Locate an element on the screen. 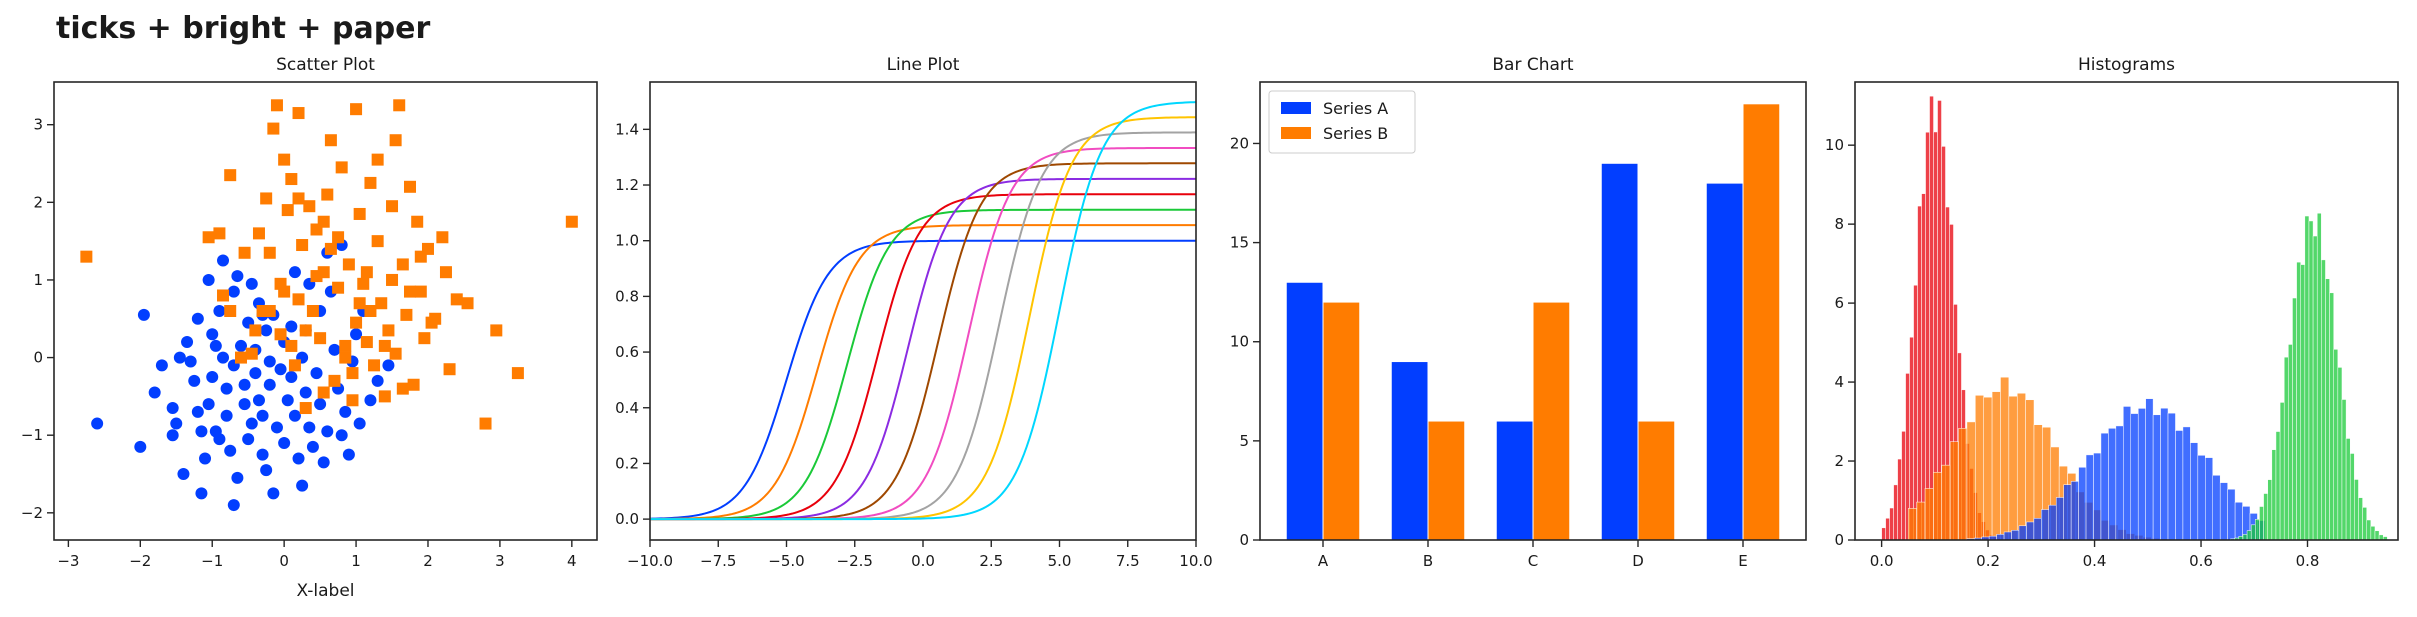 Image resolution: width=2417 pixels, height=617 pixels. bar-chart-xtick-label: B is located at coordinates (1428, 561).